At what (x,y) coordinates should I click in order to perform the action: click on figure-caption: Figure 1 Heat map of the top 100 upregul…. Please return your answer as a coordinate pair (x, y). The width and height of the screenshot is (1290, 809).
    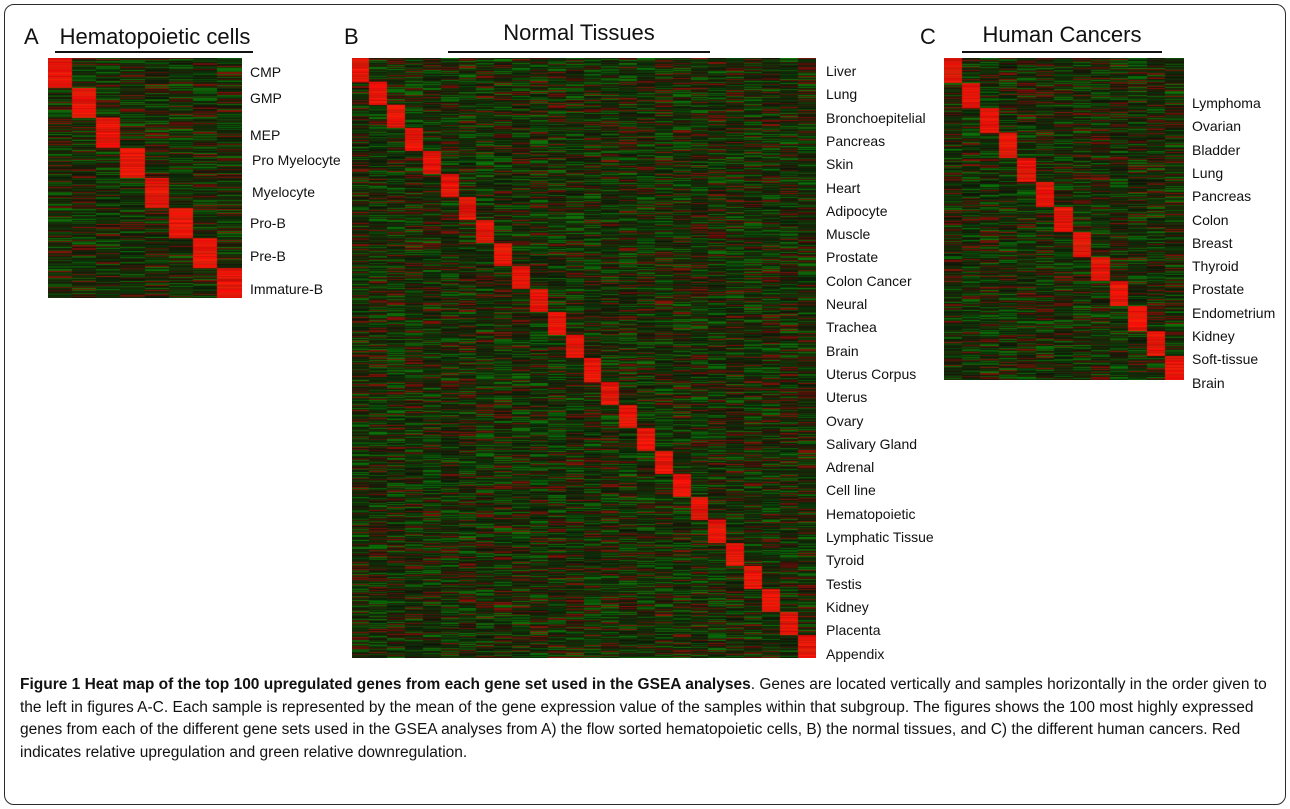
    Looking at the image, I should click on (645, 719).